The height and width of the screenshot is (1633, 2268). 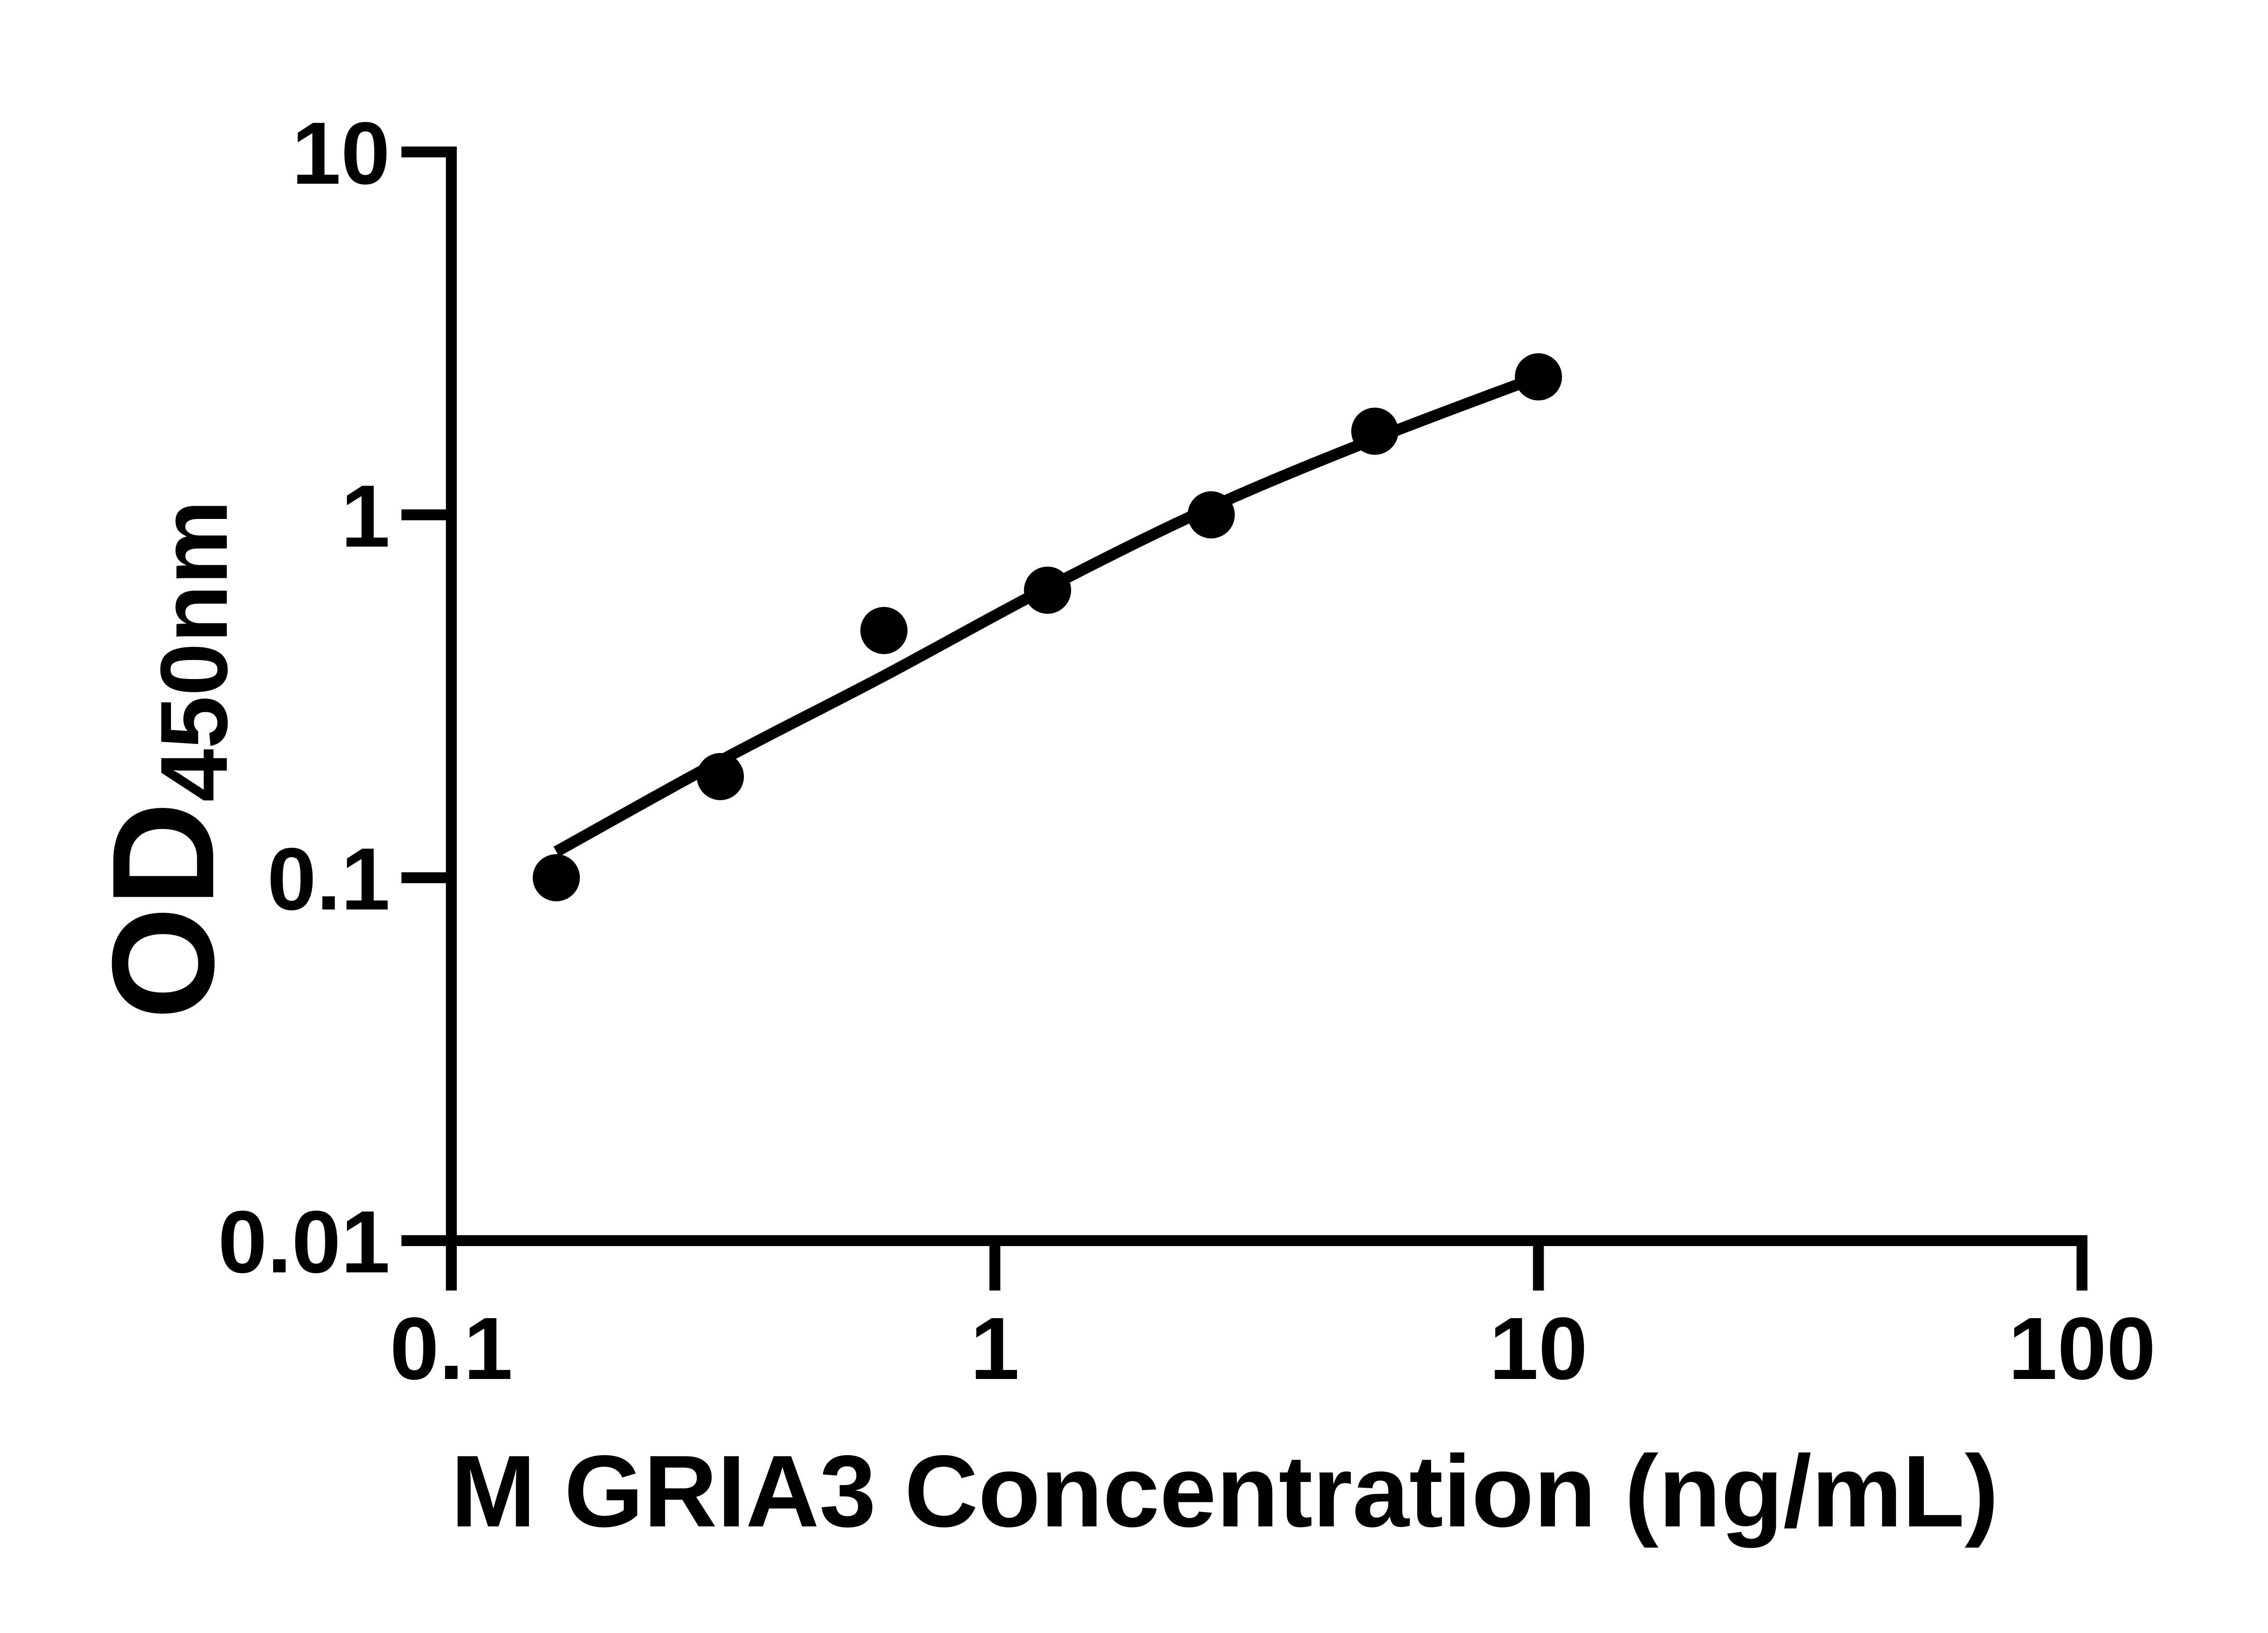 What do you see at coordinates (329, 879) in the screenshot?
I see `y-tick-label: 0.1` at bounding box center [329, 879].